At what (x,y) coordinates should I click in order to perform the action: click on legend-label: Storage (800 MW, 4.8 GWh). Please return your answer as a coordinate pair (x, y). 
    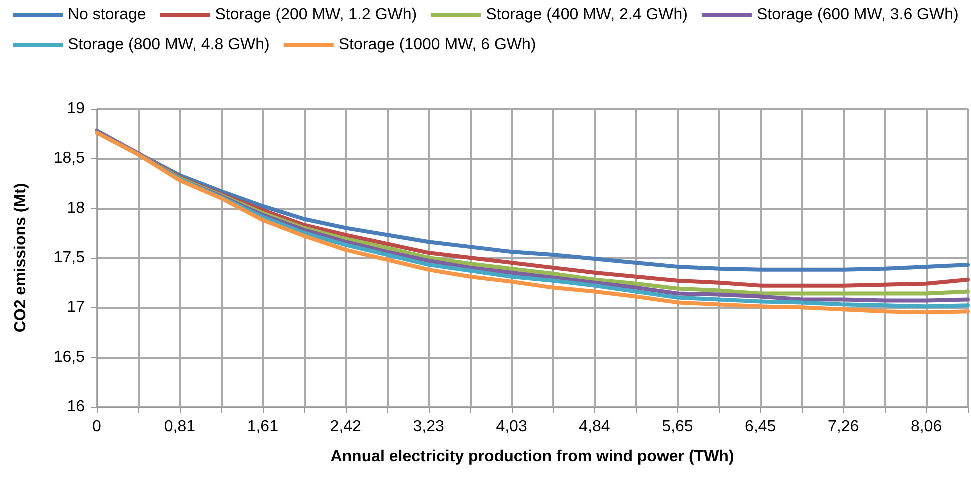
    Looking at the image, I should click on (169, 45).